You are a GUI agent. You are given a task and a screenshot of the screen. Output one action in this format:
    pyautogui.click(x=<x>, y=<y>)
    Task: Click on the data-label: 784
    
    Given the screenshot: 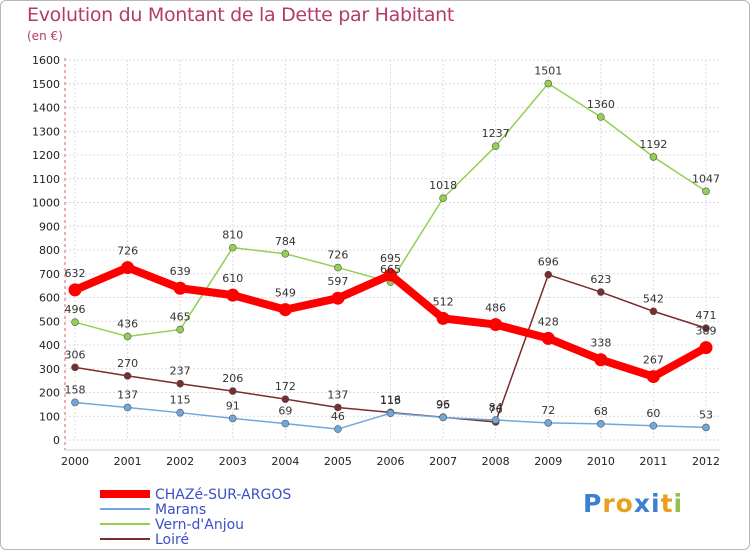 What is the action you would take?
    pyautogui.click(x=285, y=241)
    